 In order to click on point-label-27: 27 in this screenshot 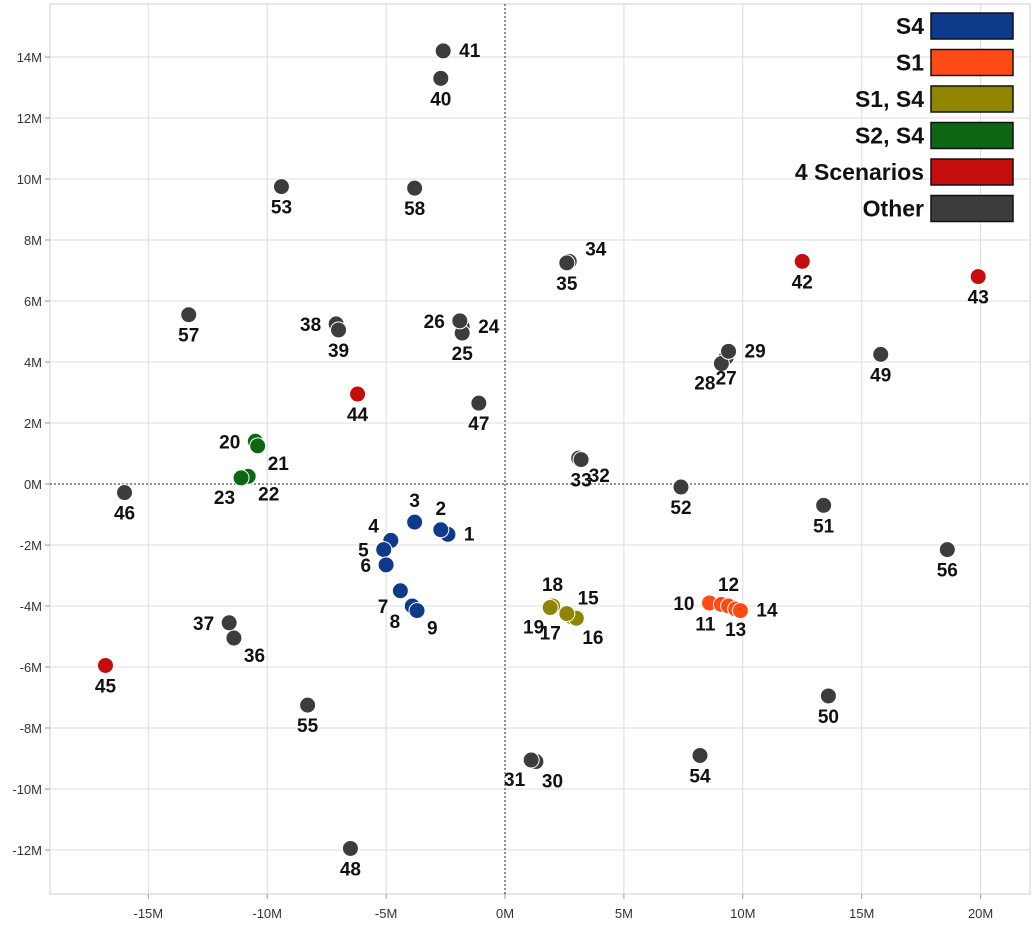, I will do `click(726, 378)`.